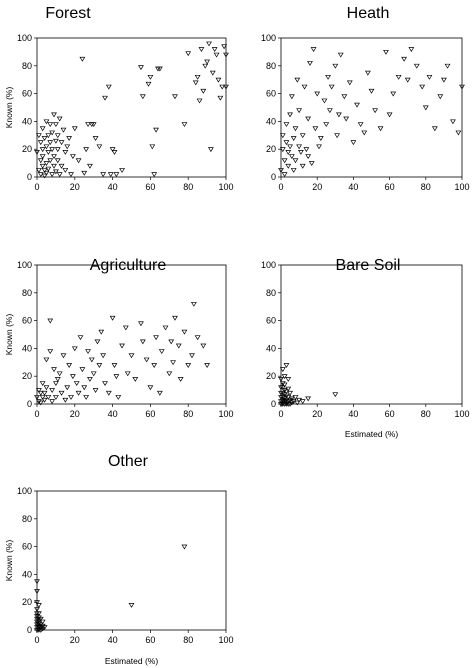 This screenshot has width=474, height=668. What do you see at coordinates (75, 187) in the screenshot?
I see `x-tick-label: 20` at bounding box center [75, 187].